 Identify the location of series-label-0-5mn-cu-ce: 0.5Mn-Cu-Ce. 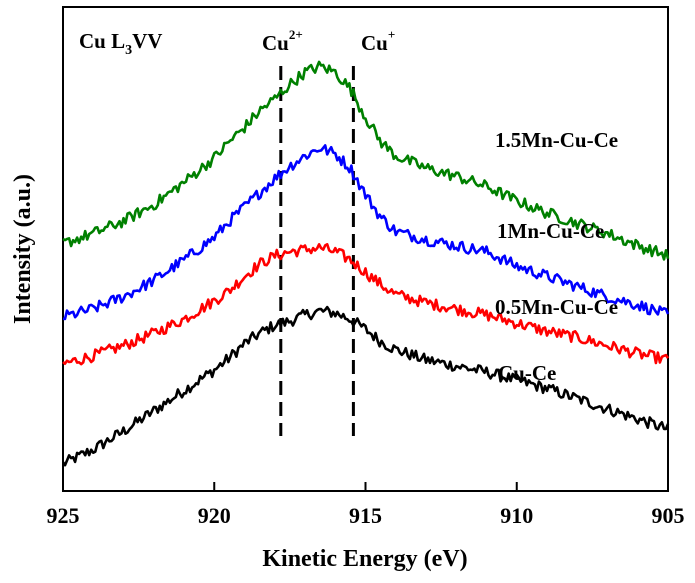
(556, 307).